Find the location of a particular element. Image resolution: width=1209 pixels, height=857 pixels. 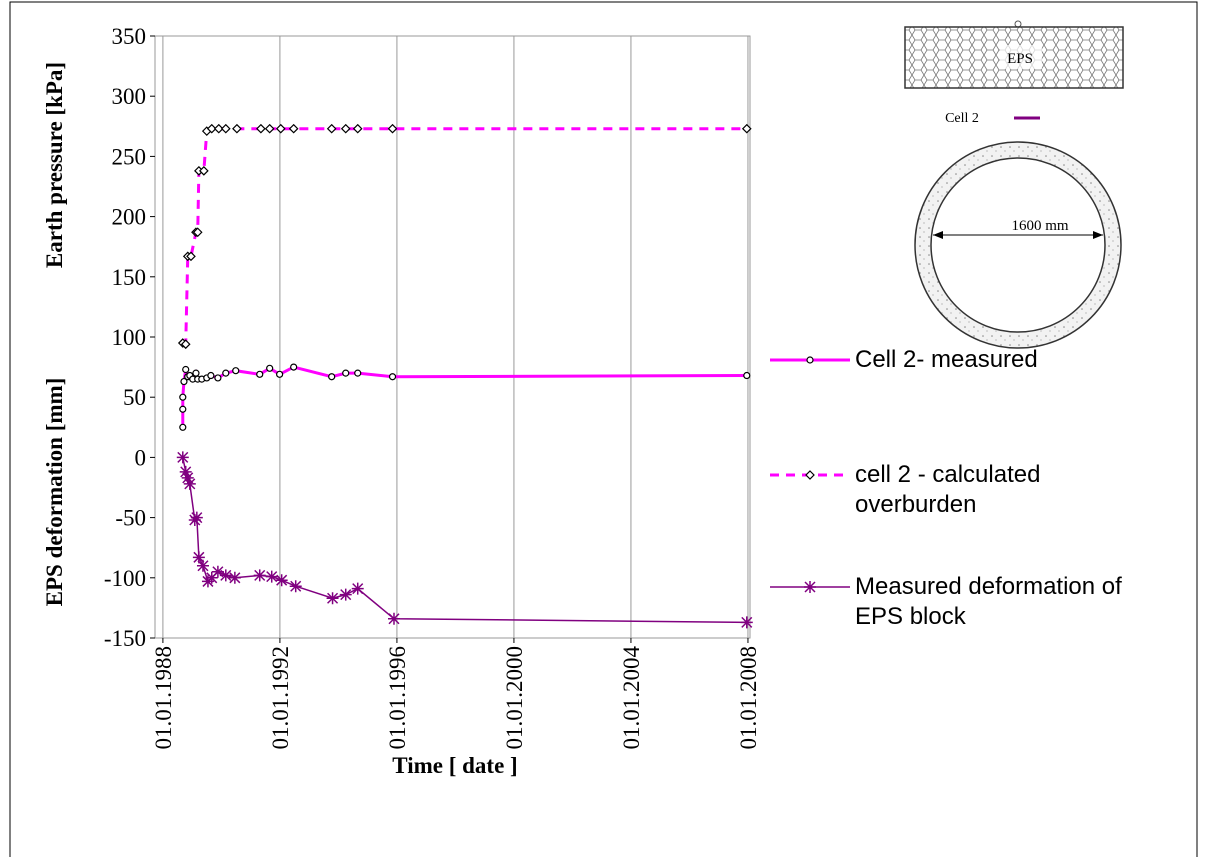

legend-label: Measured deformation of EPS block is located at coordinates (988, 601).